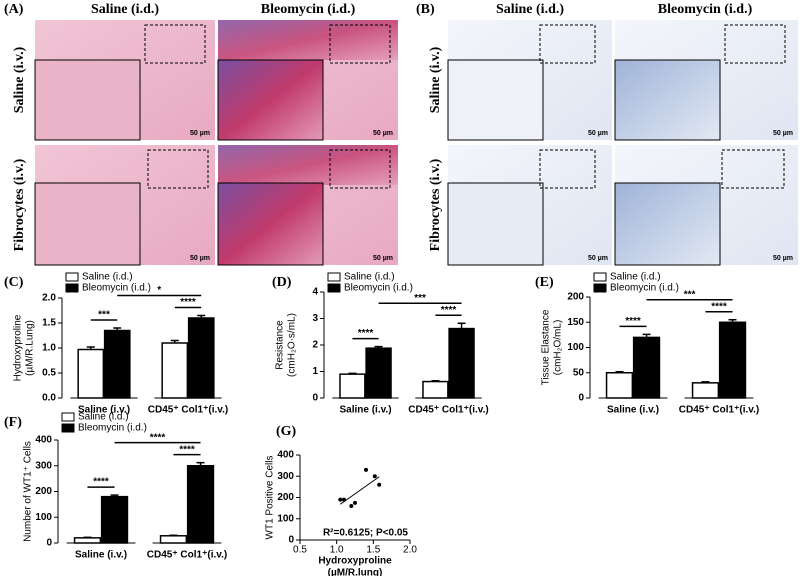 Image resolution: width=800 pixels, height=581 pixels. What do you see at coordinates (28, 491) in the screenshot?
I see `y-axis-label: Number of WT1⁺ Cells` at bounding box center [28, 491].